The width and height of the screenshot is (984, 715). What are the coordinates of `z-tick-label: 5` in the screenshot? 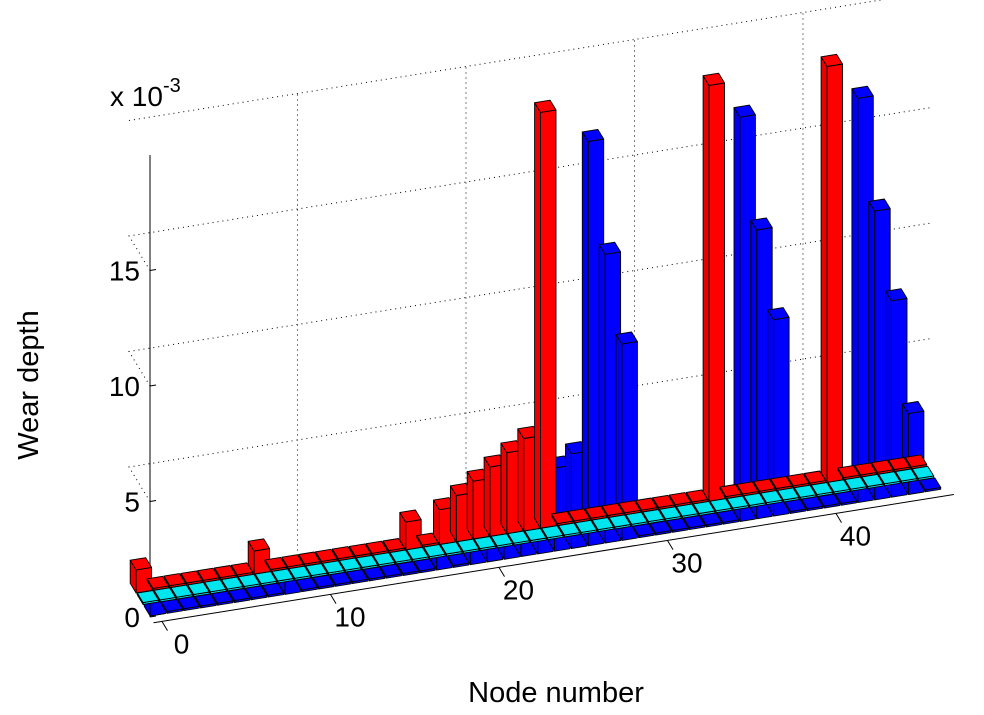 It's located at (132, 502).